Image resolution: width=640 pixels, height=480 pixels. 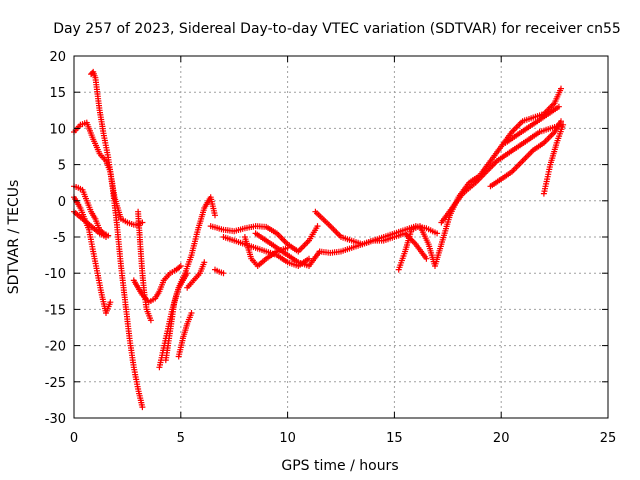 What do you see at coordinates (62, 166) in the screenshot?
I see `y-tick-label: 5` at bounding box center [62, 166].